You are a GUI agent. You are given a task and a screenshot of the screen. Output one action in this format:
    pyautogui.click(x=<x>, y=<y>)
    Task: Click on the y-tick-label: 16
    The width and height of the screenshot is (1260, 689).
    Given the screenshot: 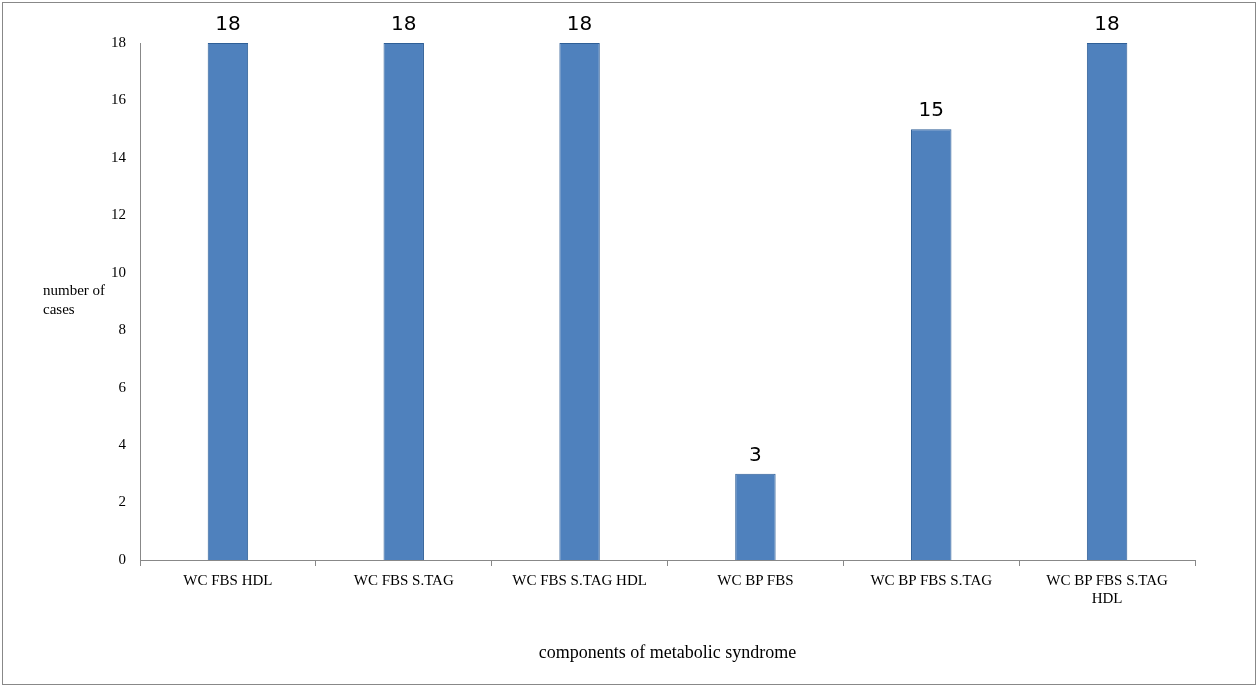 What is the action you would take?
    pyautogui.click(x=119, y=99)
    